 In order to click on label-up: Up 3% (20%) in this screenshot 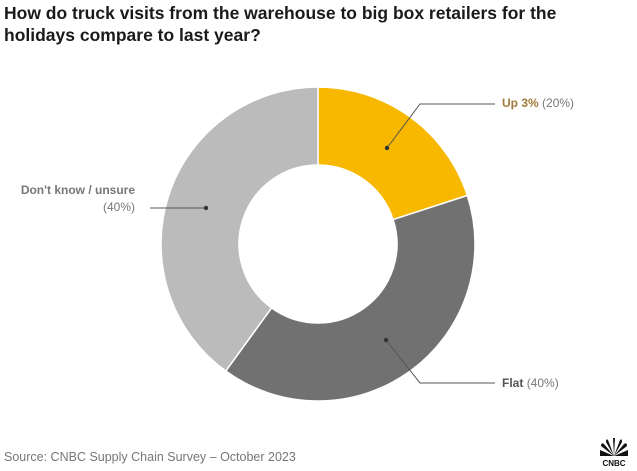, I will do `click(538, 103)`.